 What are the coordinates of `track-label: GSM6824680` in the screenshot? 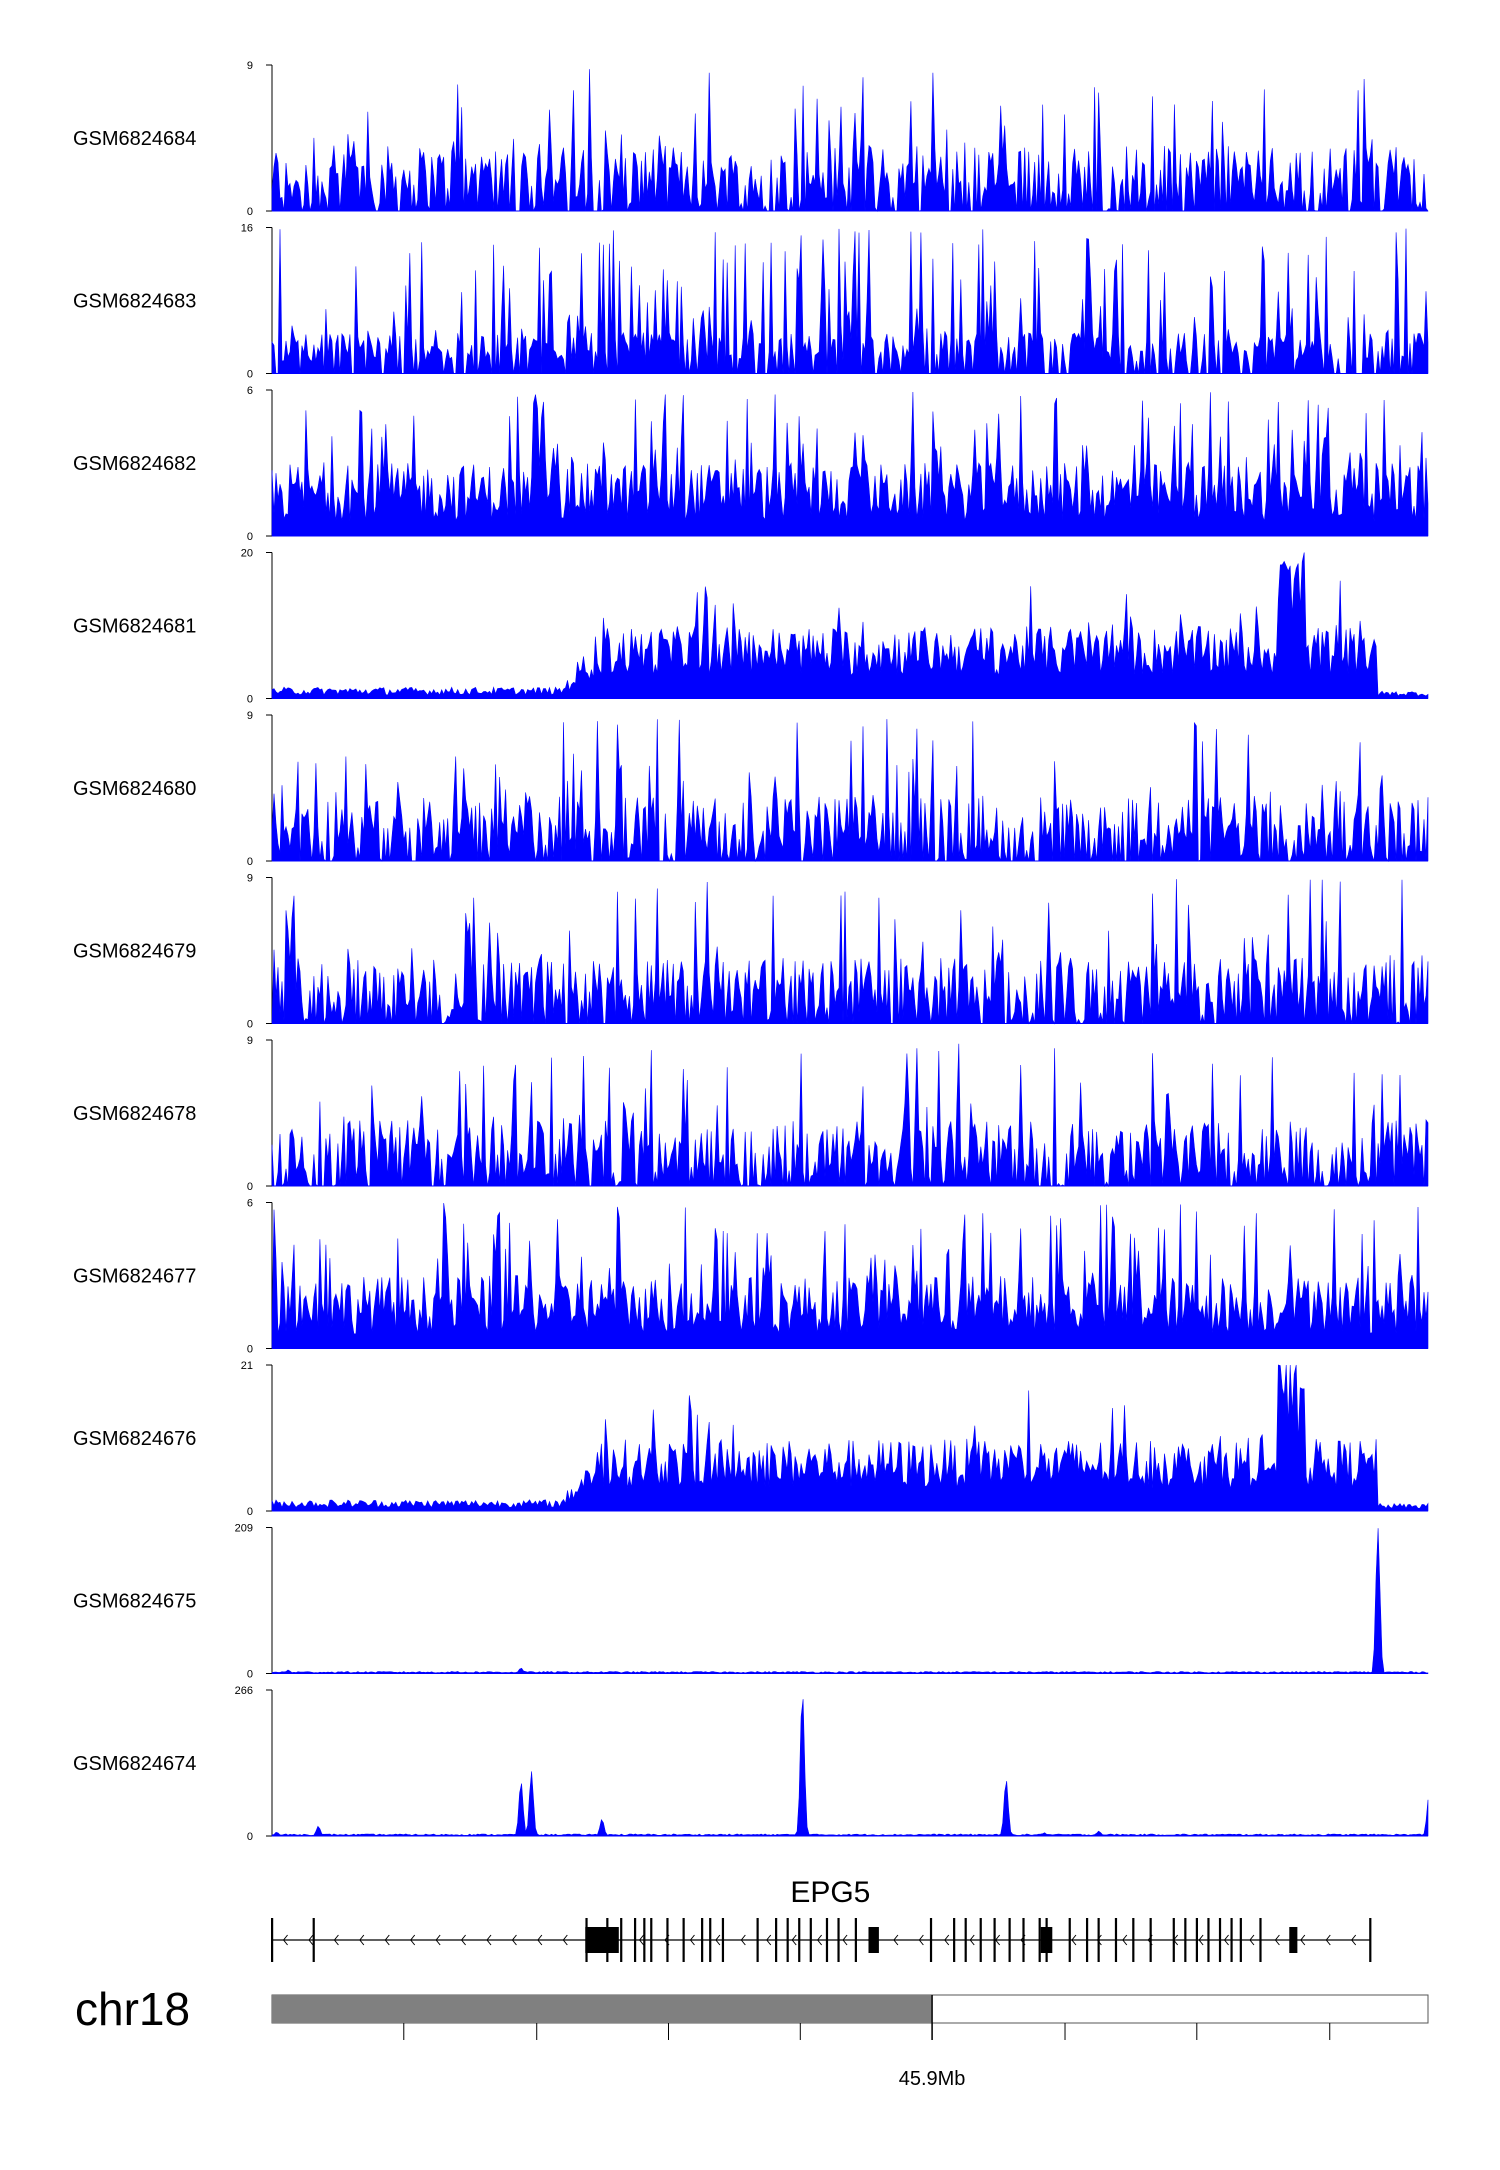 It's located at (134, 789).